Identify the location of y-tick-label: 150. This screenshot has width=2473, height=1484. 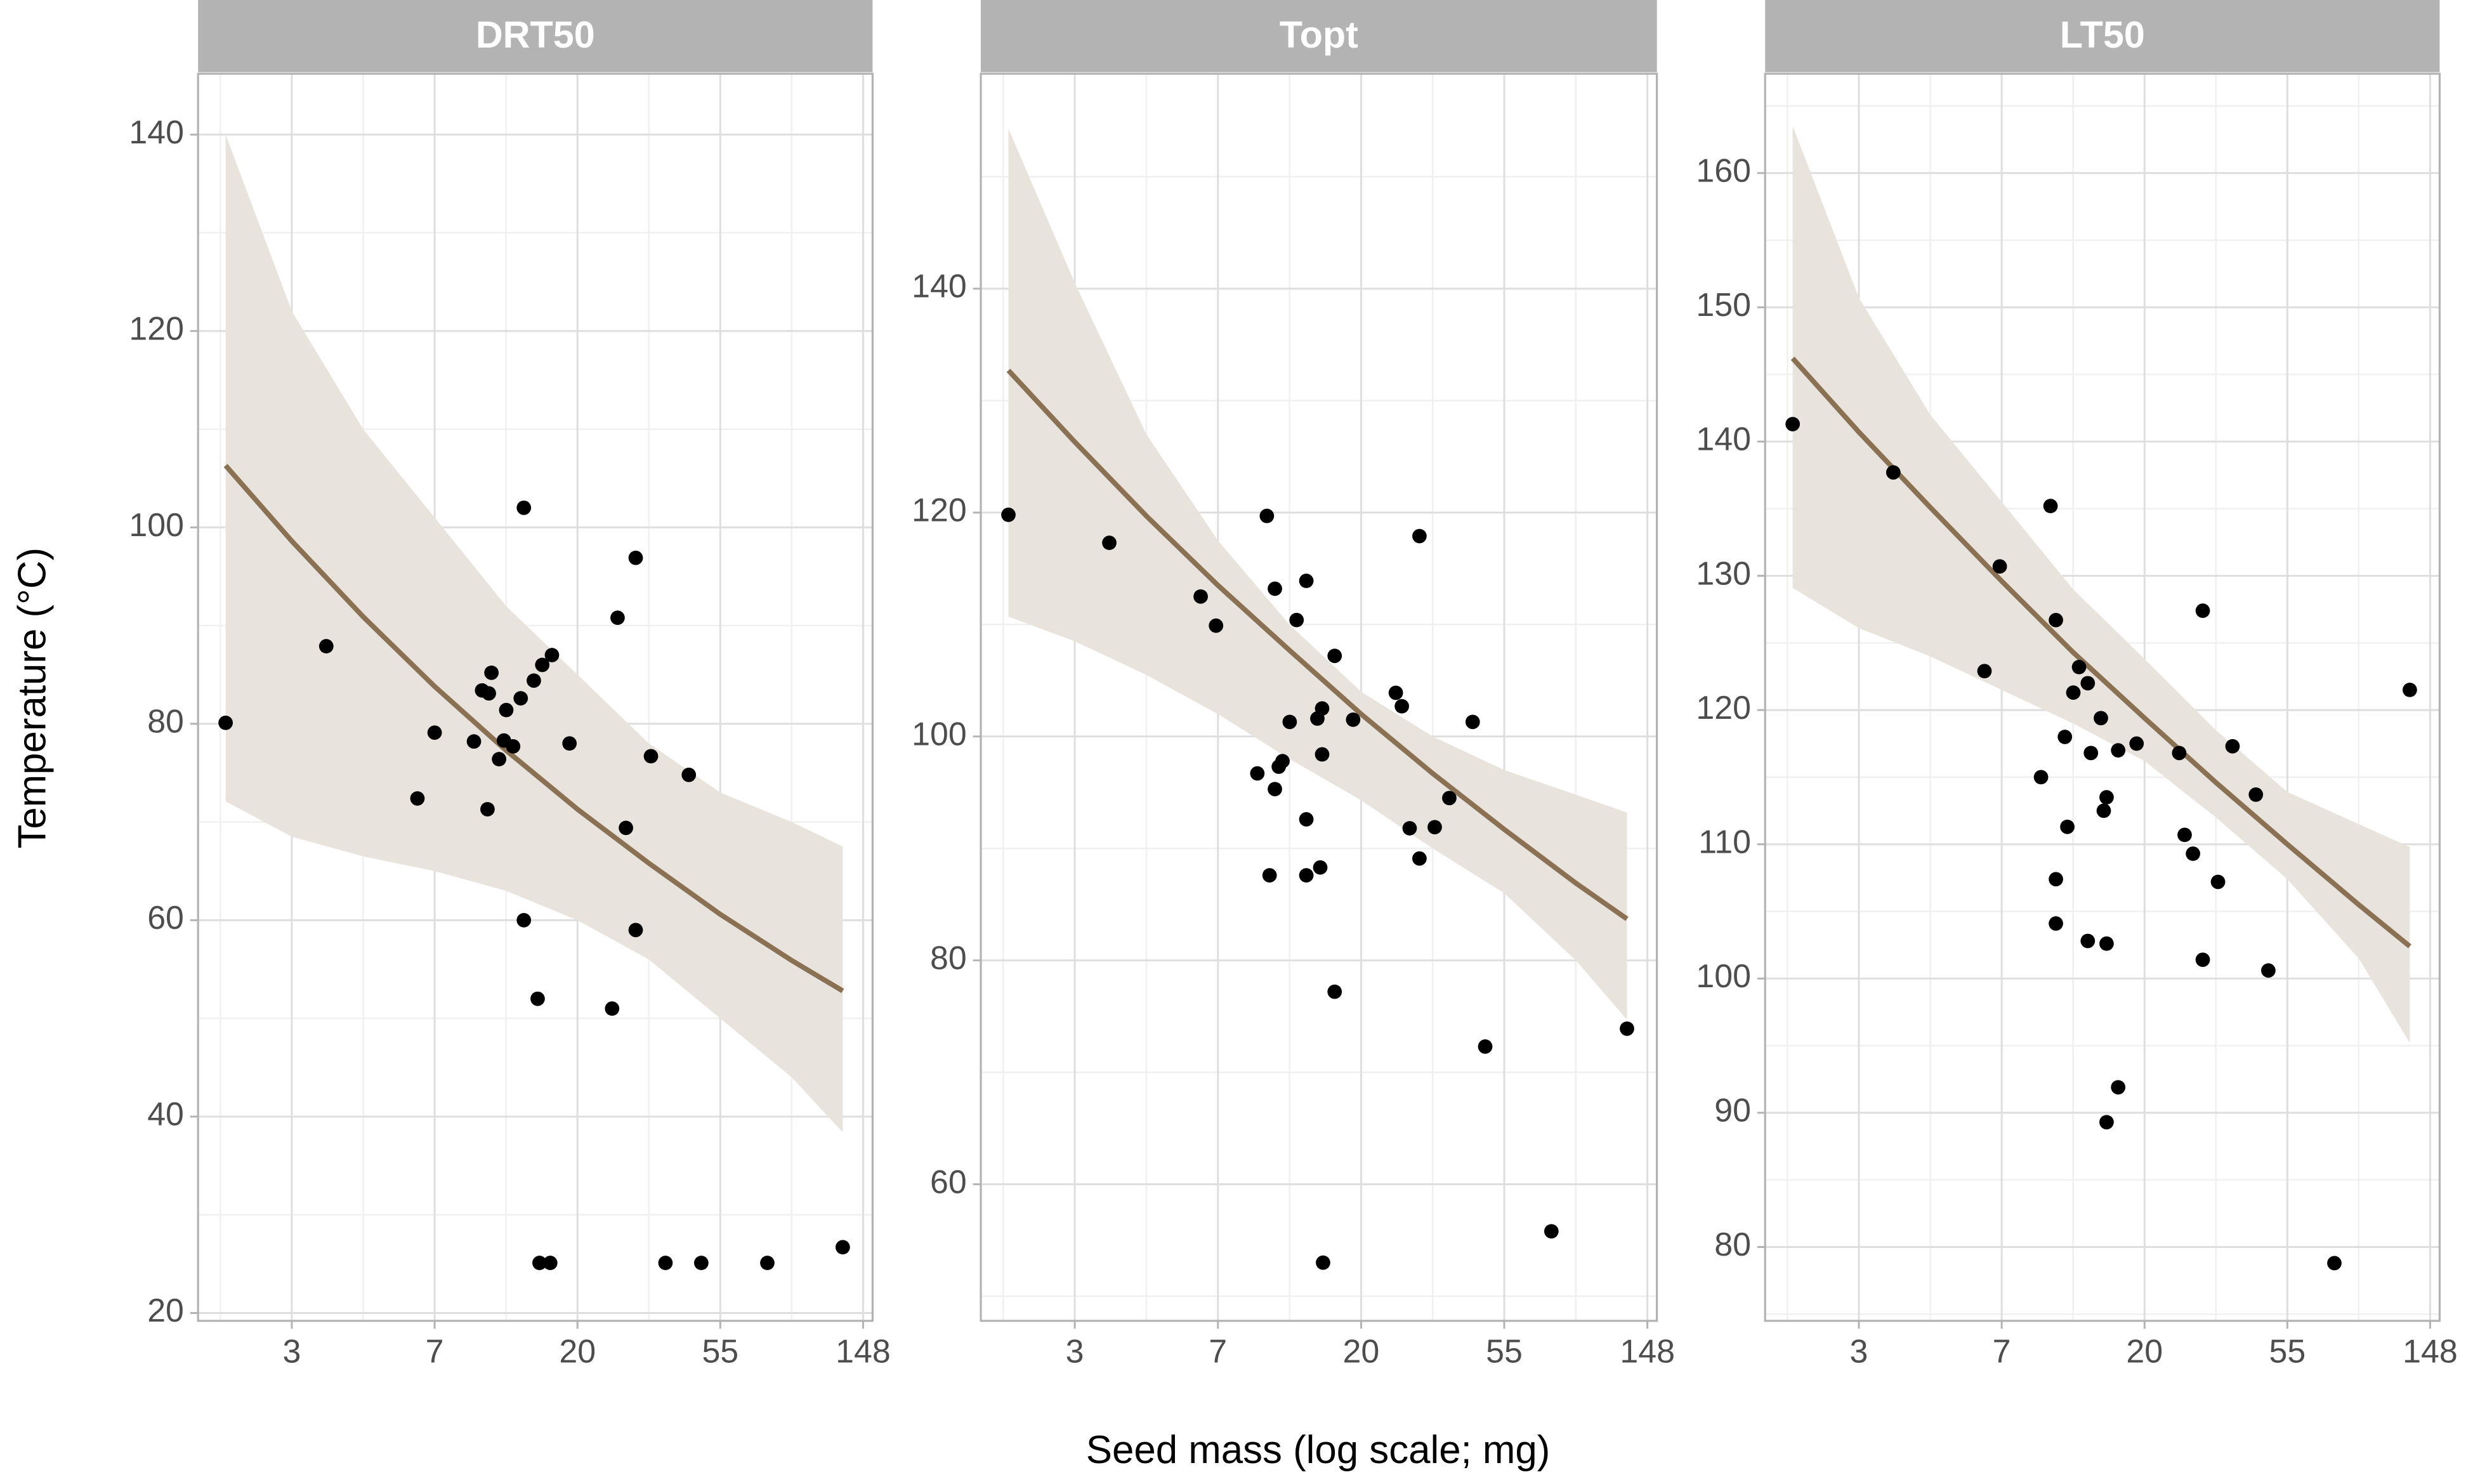
(1723, 305).